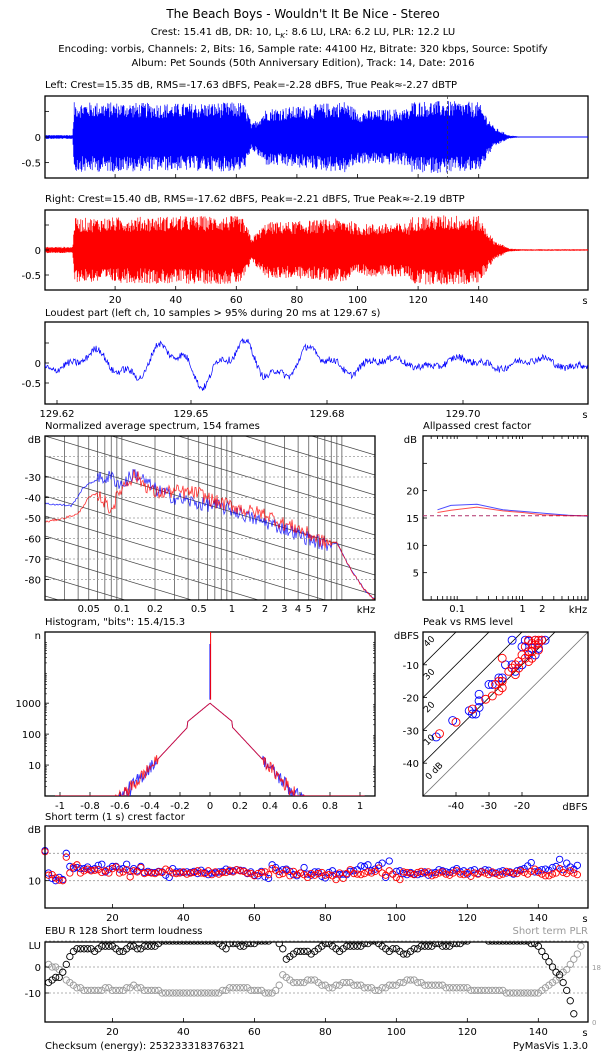 This screenshot has height=1060, width=606. Describe the element at coordinates (112, 918) in the screenshot. I see `short-crest-xtick-label: 20` at that location.